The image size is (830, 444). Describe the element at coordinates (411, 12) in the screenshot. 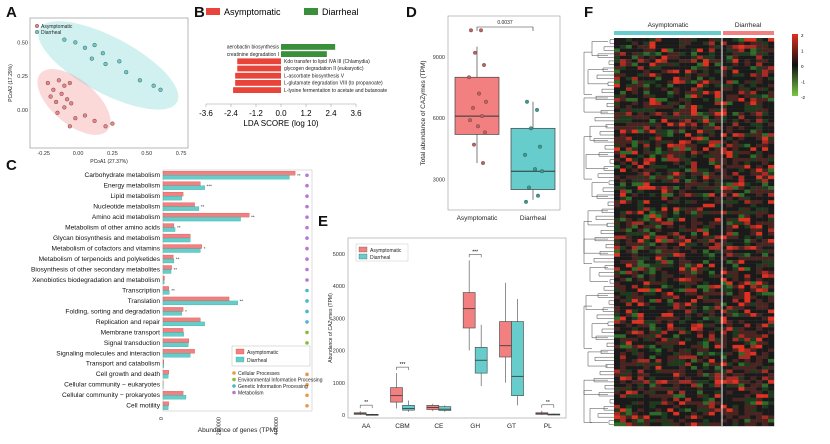

I see `panel-label-d: D` at that location.